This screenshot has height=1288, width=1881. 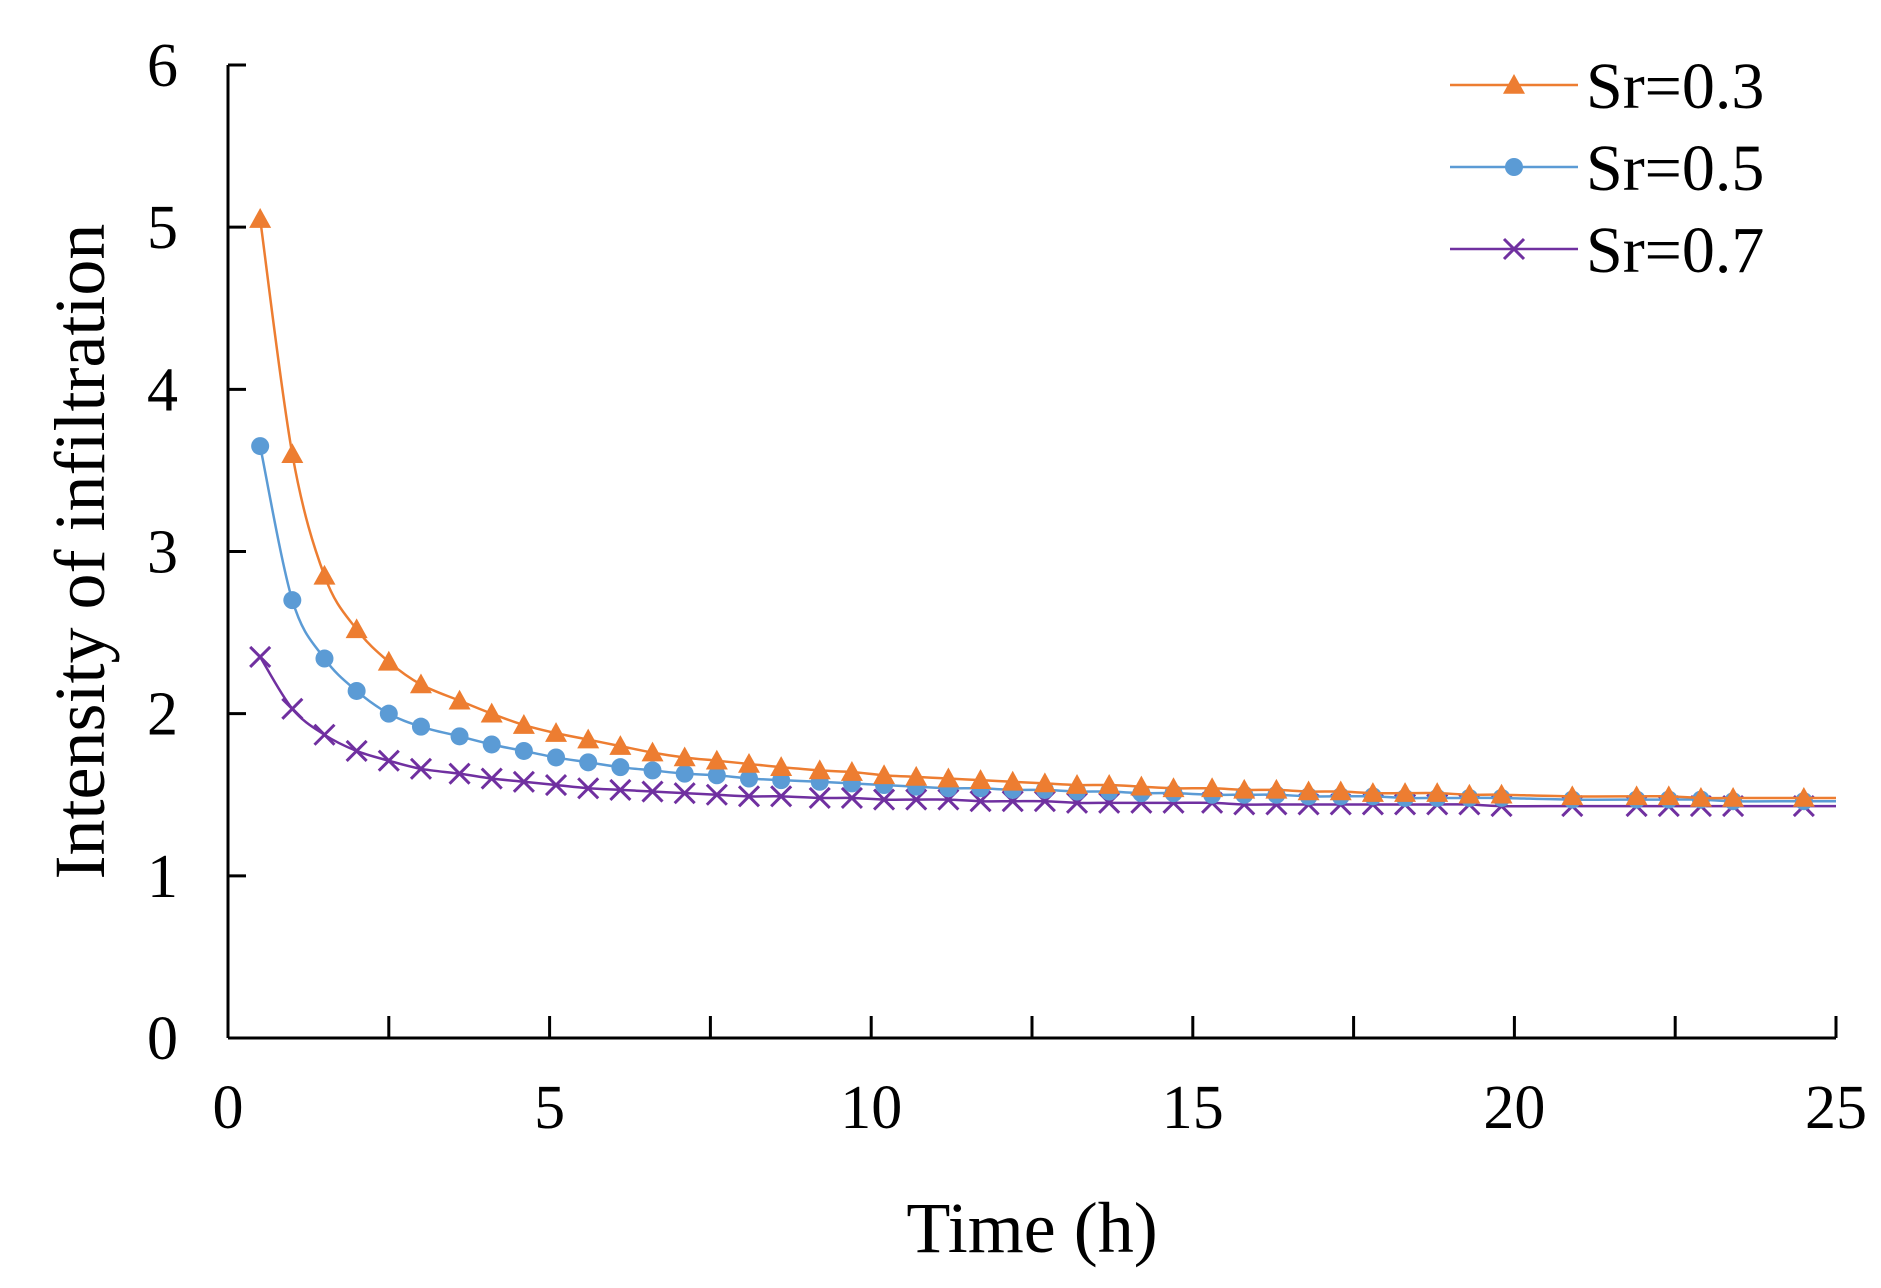 What do you see at coordinates (162, 390) in the screenshot?
I see `y-tick-label: 4` at bounding box center [162, 390].